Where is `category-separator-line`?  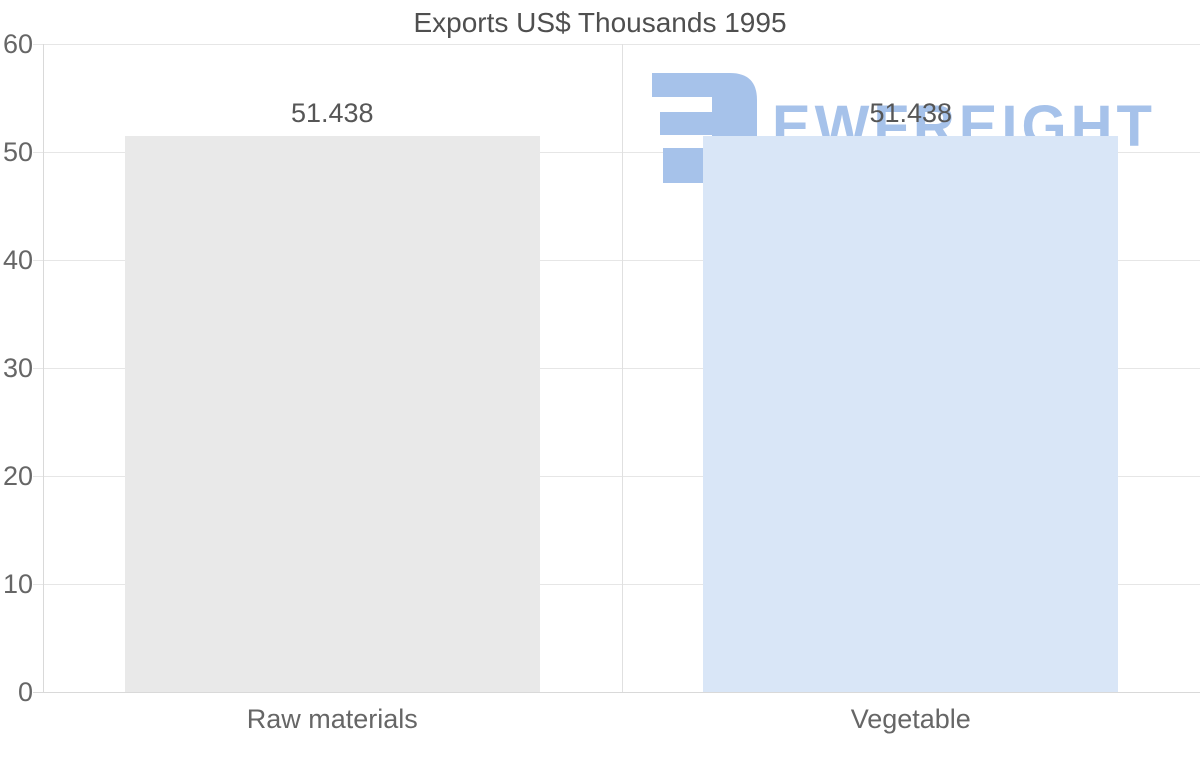
category-separator-line is located at coordinates (622, 368).